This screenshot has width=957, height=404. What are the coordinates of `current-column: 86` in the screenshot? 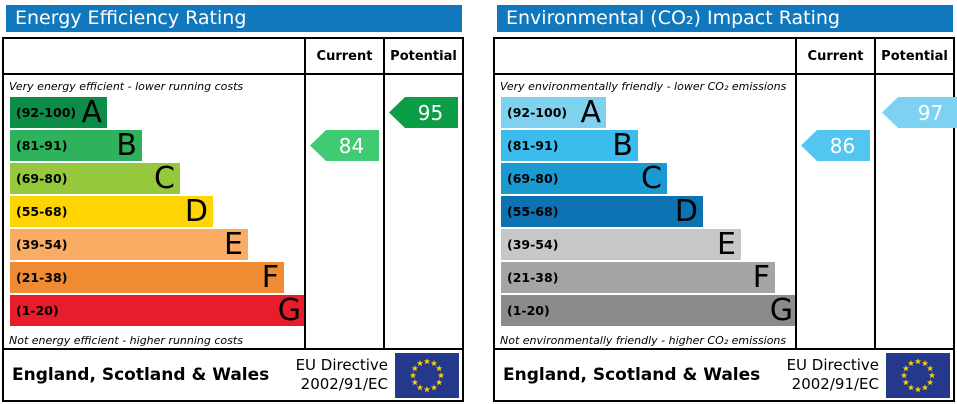 It's located at (834, 211).